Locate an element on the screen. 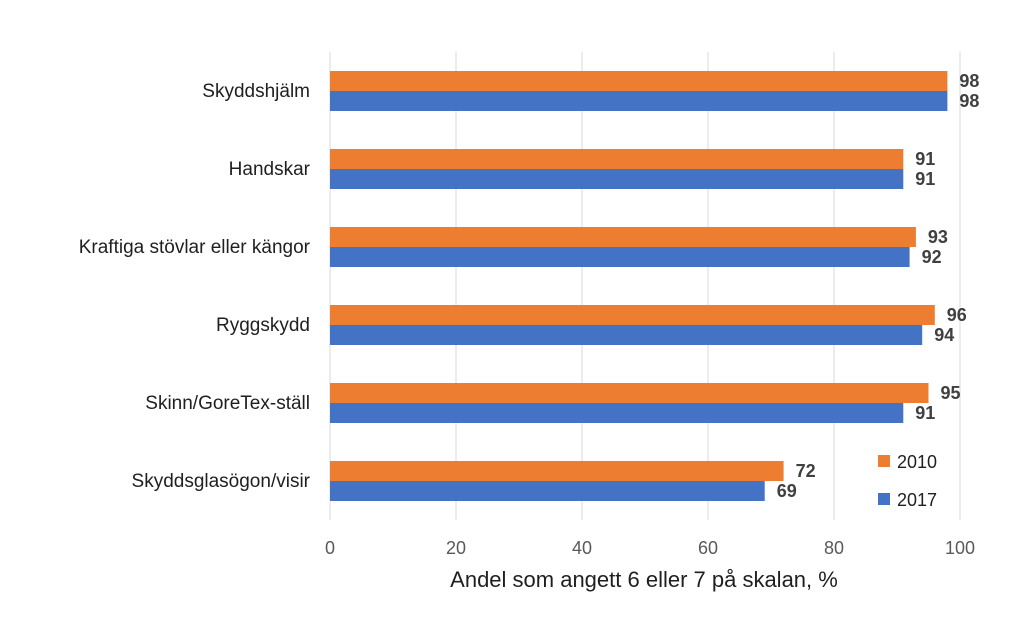  category-label: Kraftiga stövlar eller kängor is located at coordinates (195, 247).